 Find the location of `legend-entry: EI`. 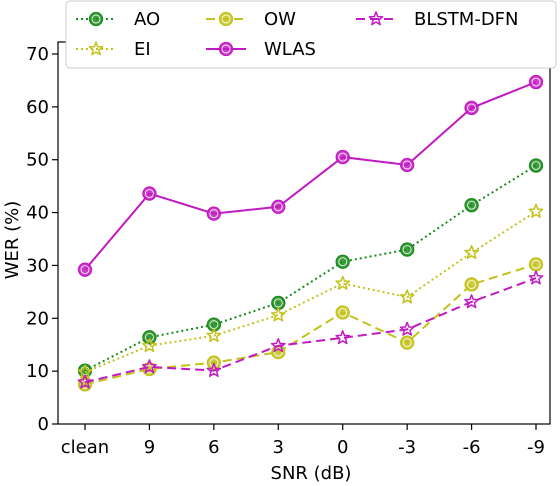

legend-entry: EI is located at coordinates (113, 49).